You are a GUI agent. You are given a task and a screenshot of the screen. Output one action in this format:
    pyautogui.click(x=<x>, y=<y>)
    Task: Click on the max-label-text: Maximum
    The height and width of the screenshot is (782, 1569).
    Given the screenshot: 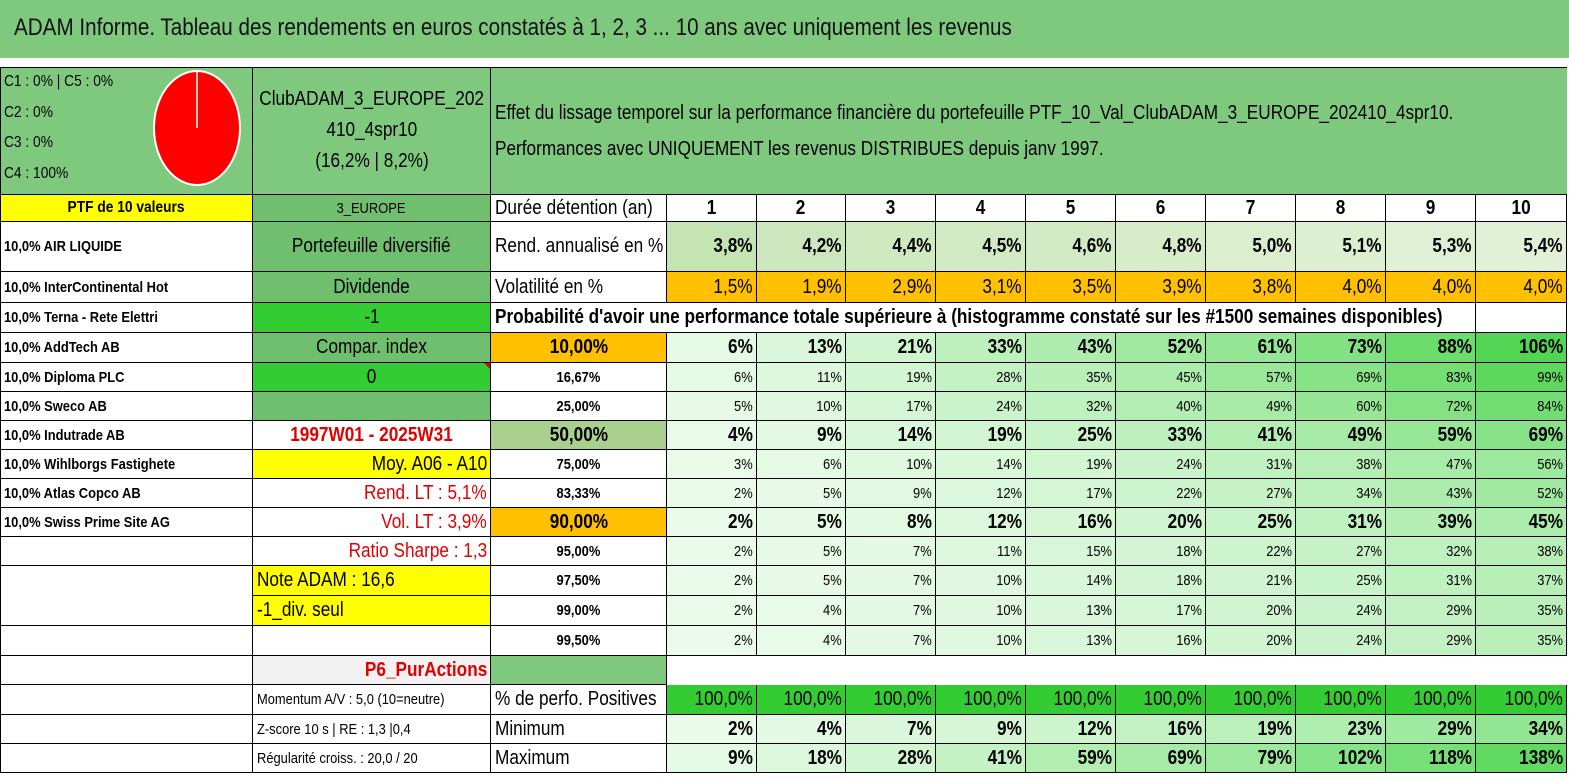 What is the action you would take?
    pyautogui.click(x=532, y=757)
    